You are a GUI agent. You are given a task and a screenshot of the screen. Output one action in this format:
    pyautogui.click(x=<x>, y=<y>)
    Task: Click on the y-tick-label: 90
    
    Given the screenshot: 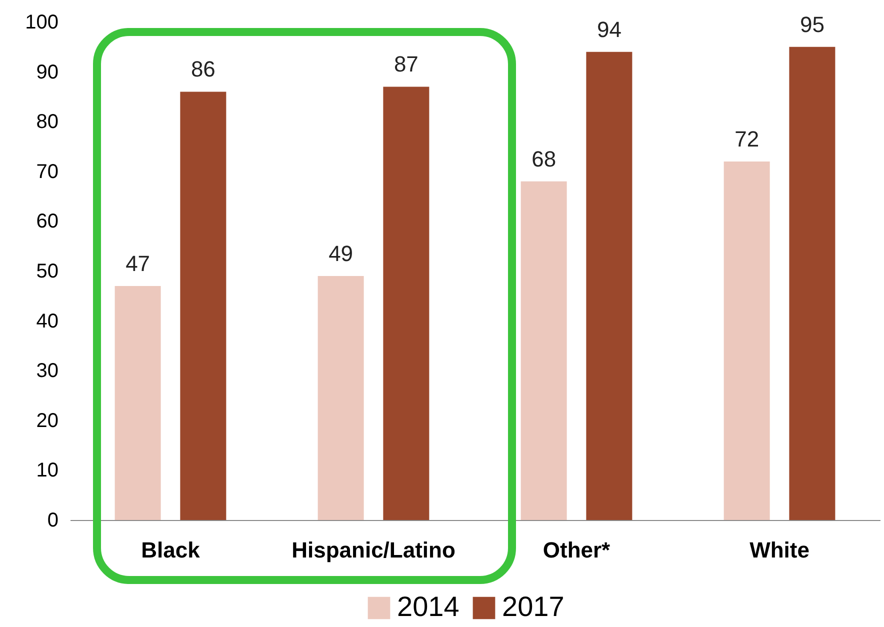 What is the action you would take?
    pyautogui.click(x=47, y=72)
    